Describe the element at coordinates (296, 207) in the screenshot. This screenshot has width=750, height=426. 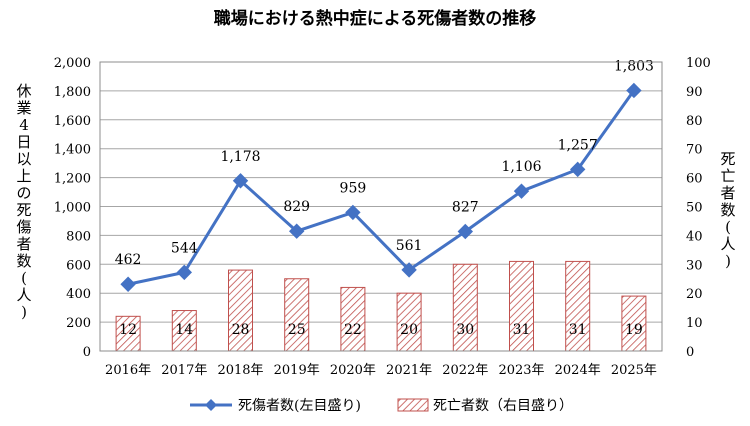
I see `line-data-label: 829` at that location.